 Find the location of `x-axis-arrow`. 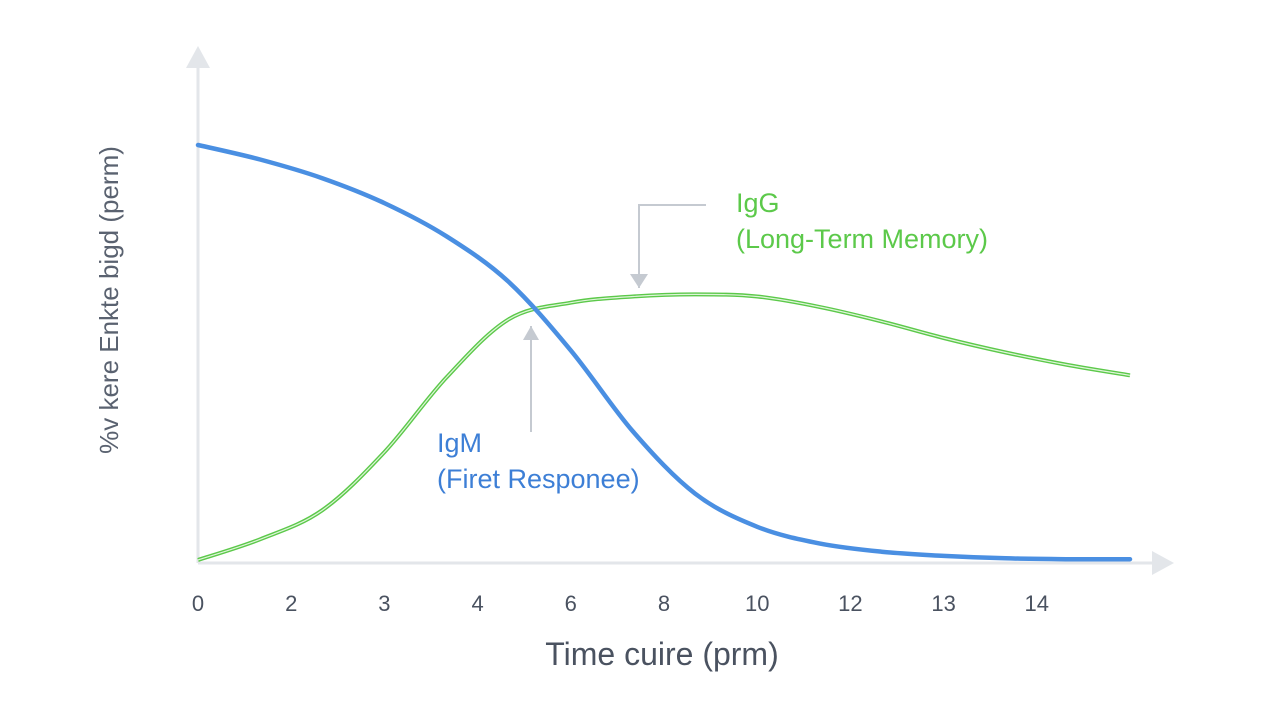

x-axis-arrow is located at coordinates (1163, 563).